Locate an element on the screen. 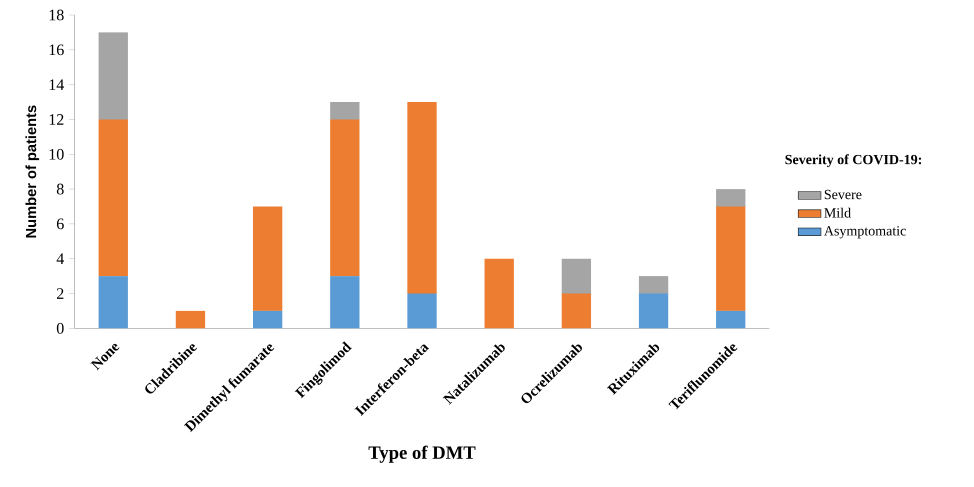 Image resolution: width=974 pixels, height=487 pixels. y-axis-title: Number of patients is located at coordinates (32, 171).